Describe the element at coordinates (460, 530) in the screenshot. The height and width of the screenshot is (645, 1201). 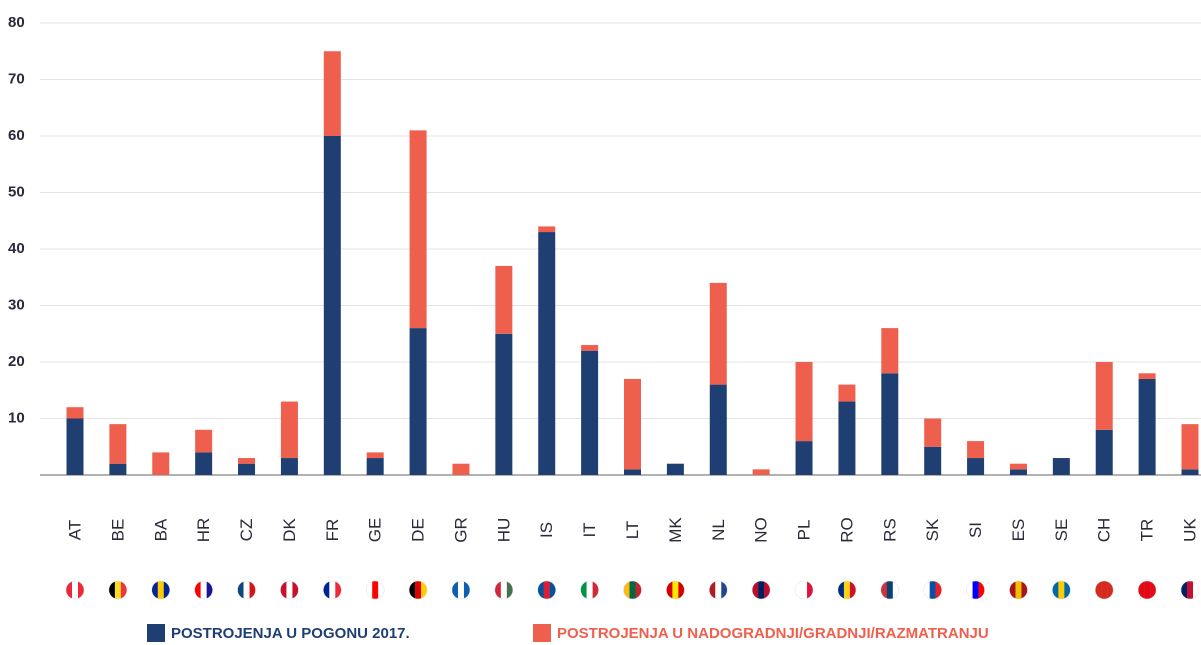
I see `x-tick-label: GR` at that location.